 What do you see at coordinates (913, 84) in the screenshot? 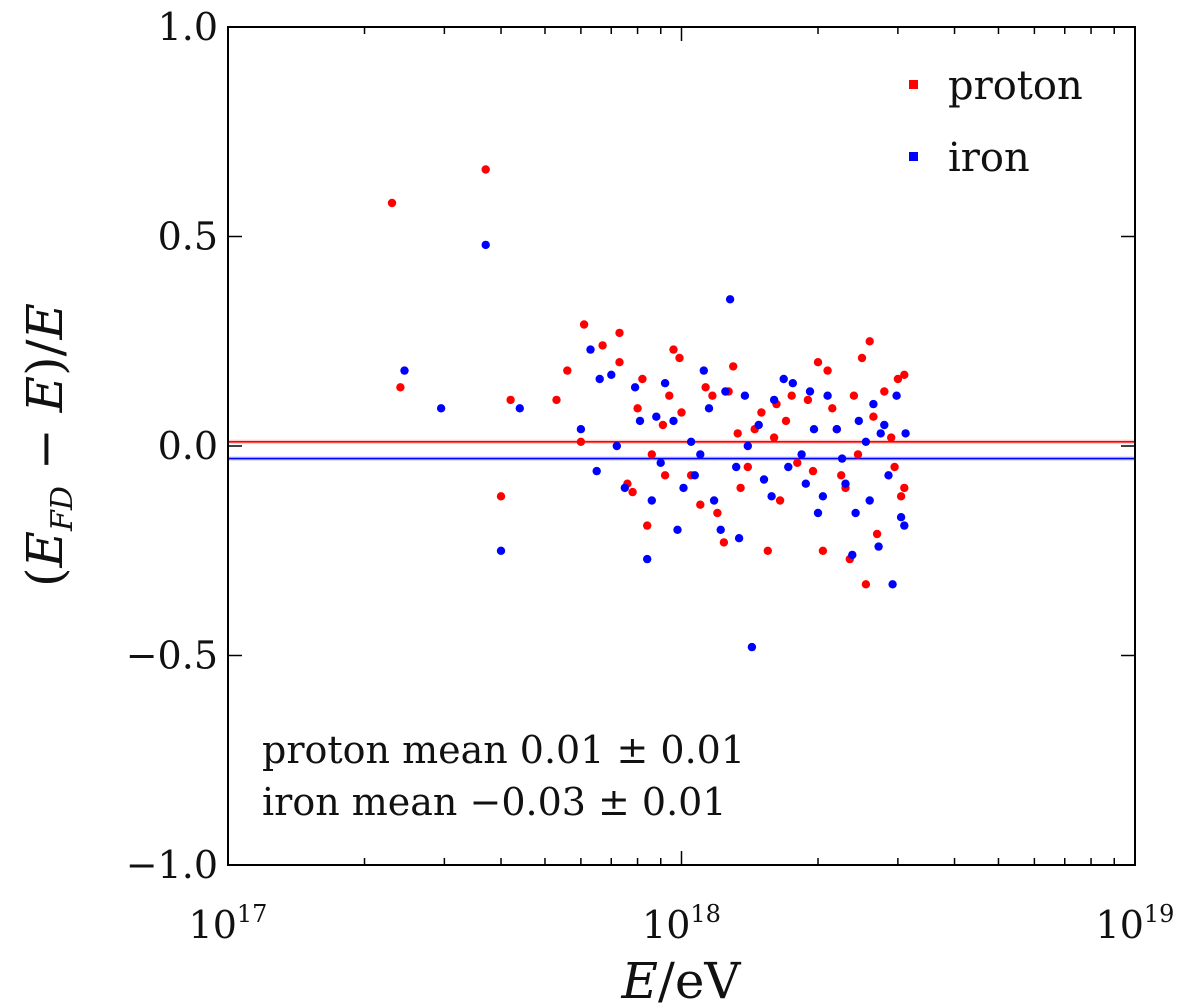
I see `legend-marker-proton` at bounding box center [913, 84].